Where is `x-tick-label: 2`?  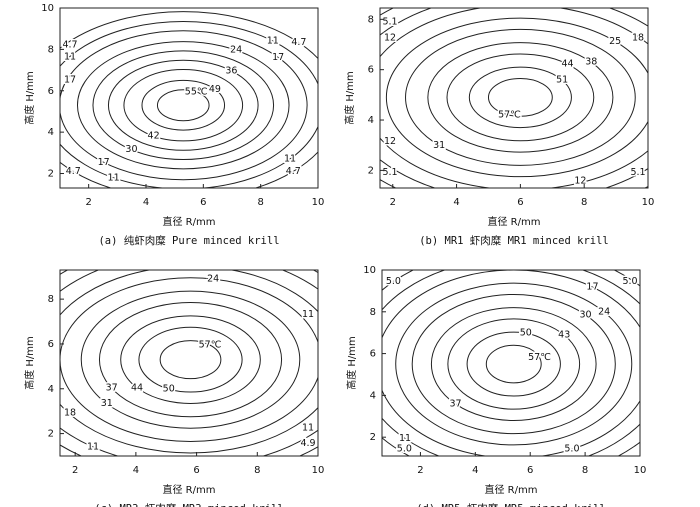
x-tick-label: 2 is located at coordinates (88, 202).